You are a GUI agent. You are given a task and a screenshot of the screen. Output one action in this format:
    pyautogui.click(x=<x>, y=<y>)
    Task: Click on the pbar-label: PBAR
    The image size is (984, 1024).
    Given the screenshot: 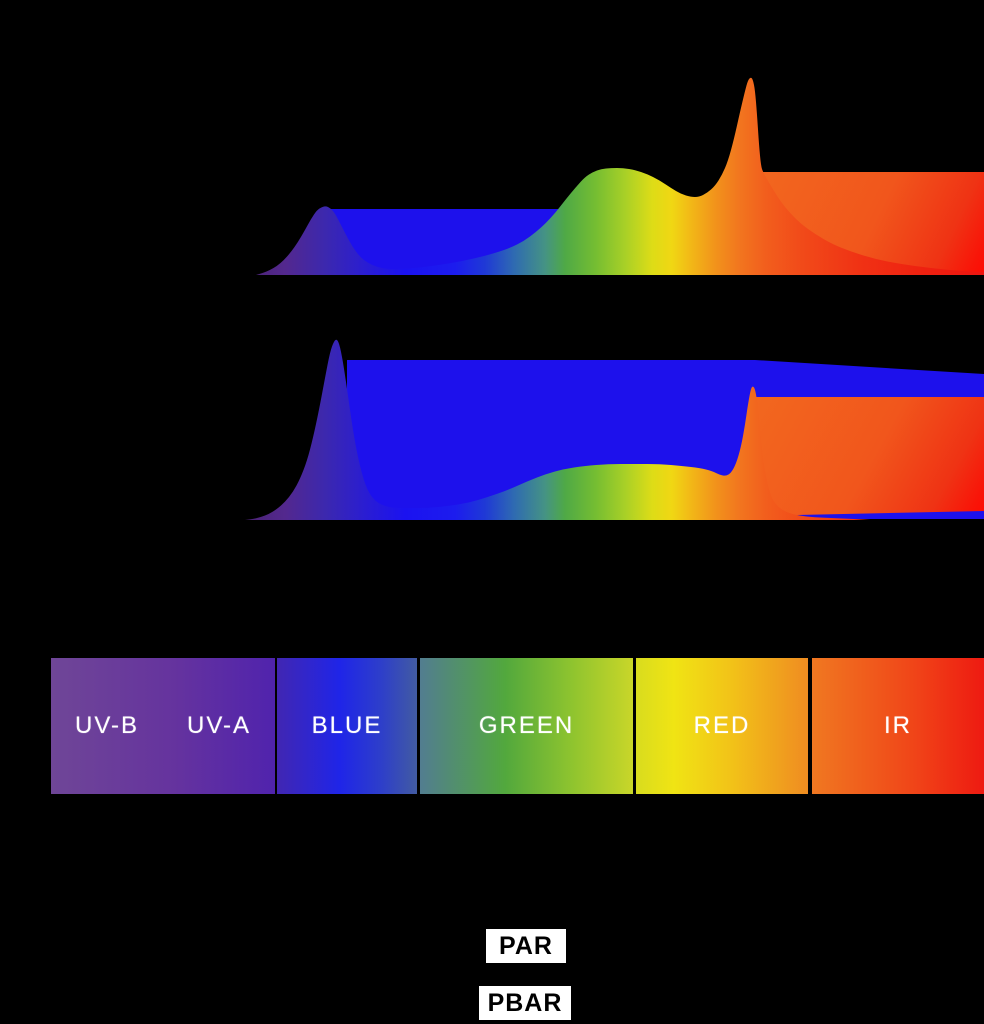 What is the action you would take?
    pyautogui.click(x=525, y=1002)
    